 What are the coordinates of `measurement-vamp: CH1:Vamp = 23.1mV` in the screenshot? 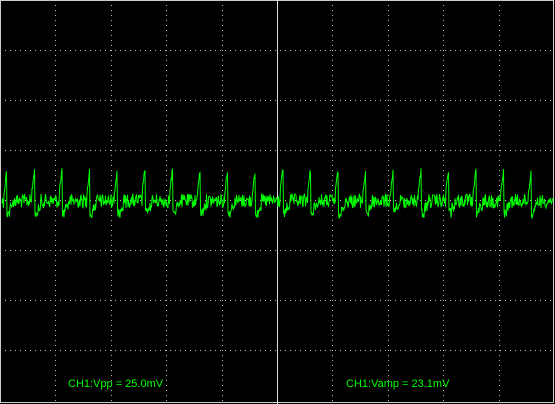 It's located at (398, 384).